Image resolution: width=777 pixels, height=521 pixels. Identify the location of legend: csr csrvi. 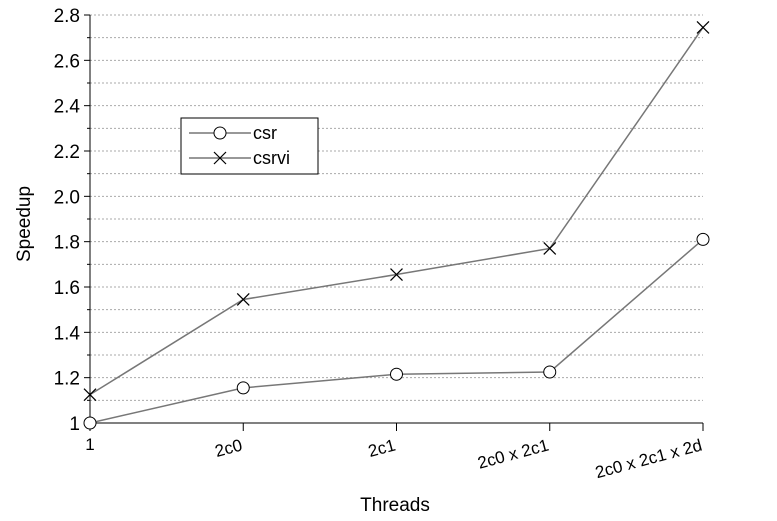
(249, 146).